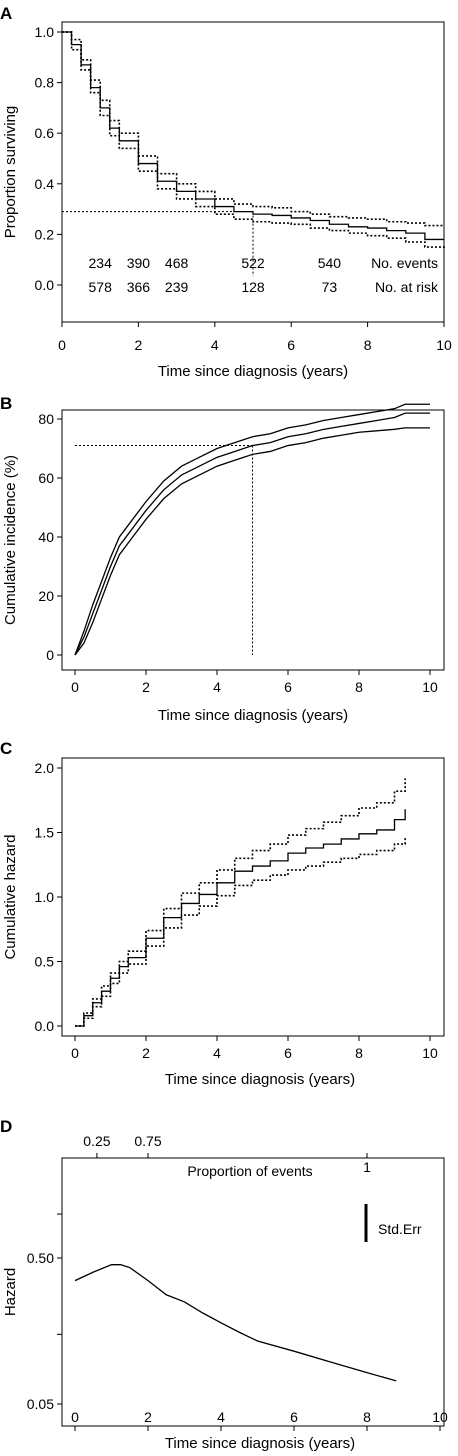 The height and width of the screenshot is (1456, 458). Describe the element at coordinates (45, 962) in the screenshot. I see `y-tick-label: 0.5` at that location.